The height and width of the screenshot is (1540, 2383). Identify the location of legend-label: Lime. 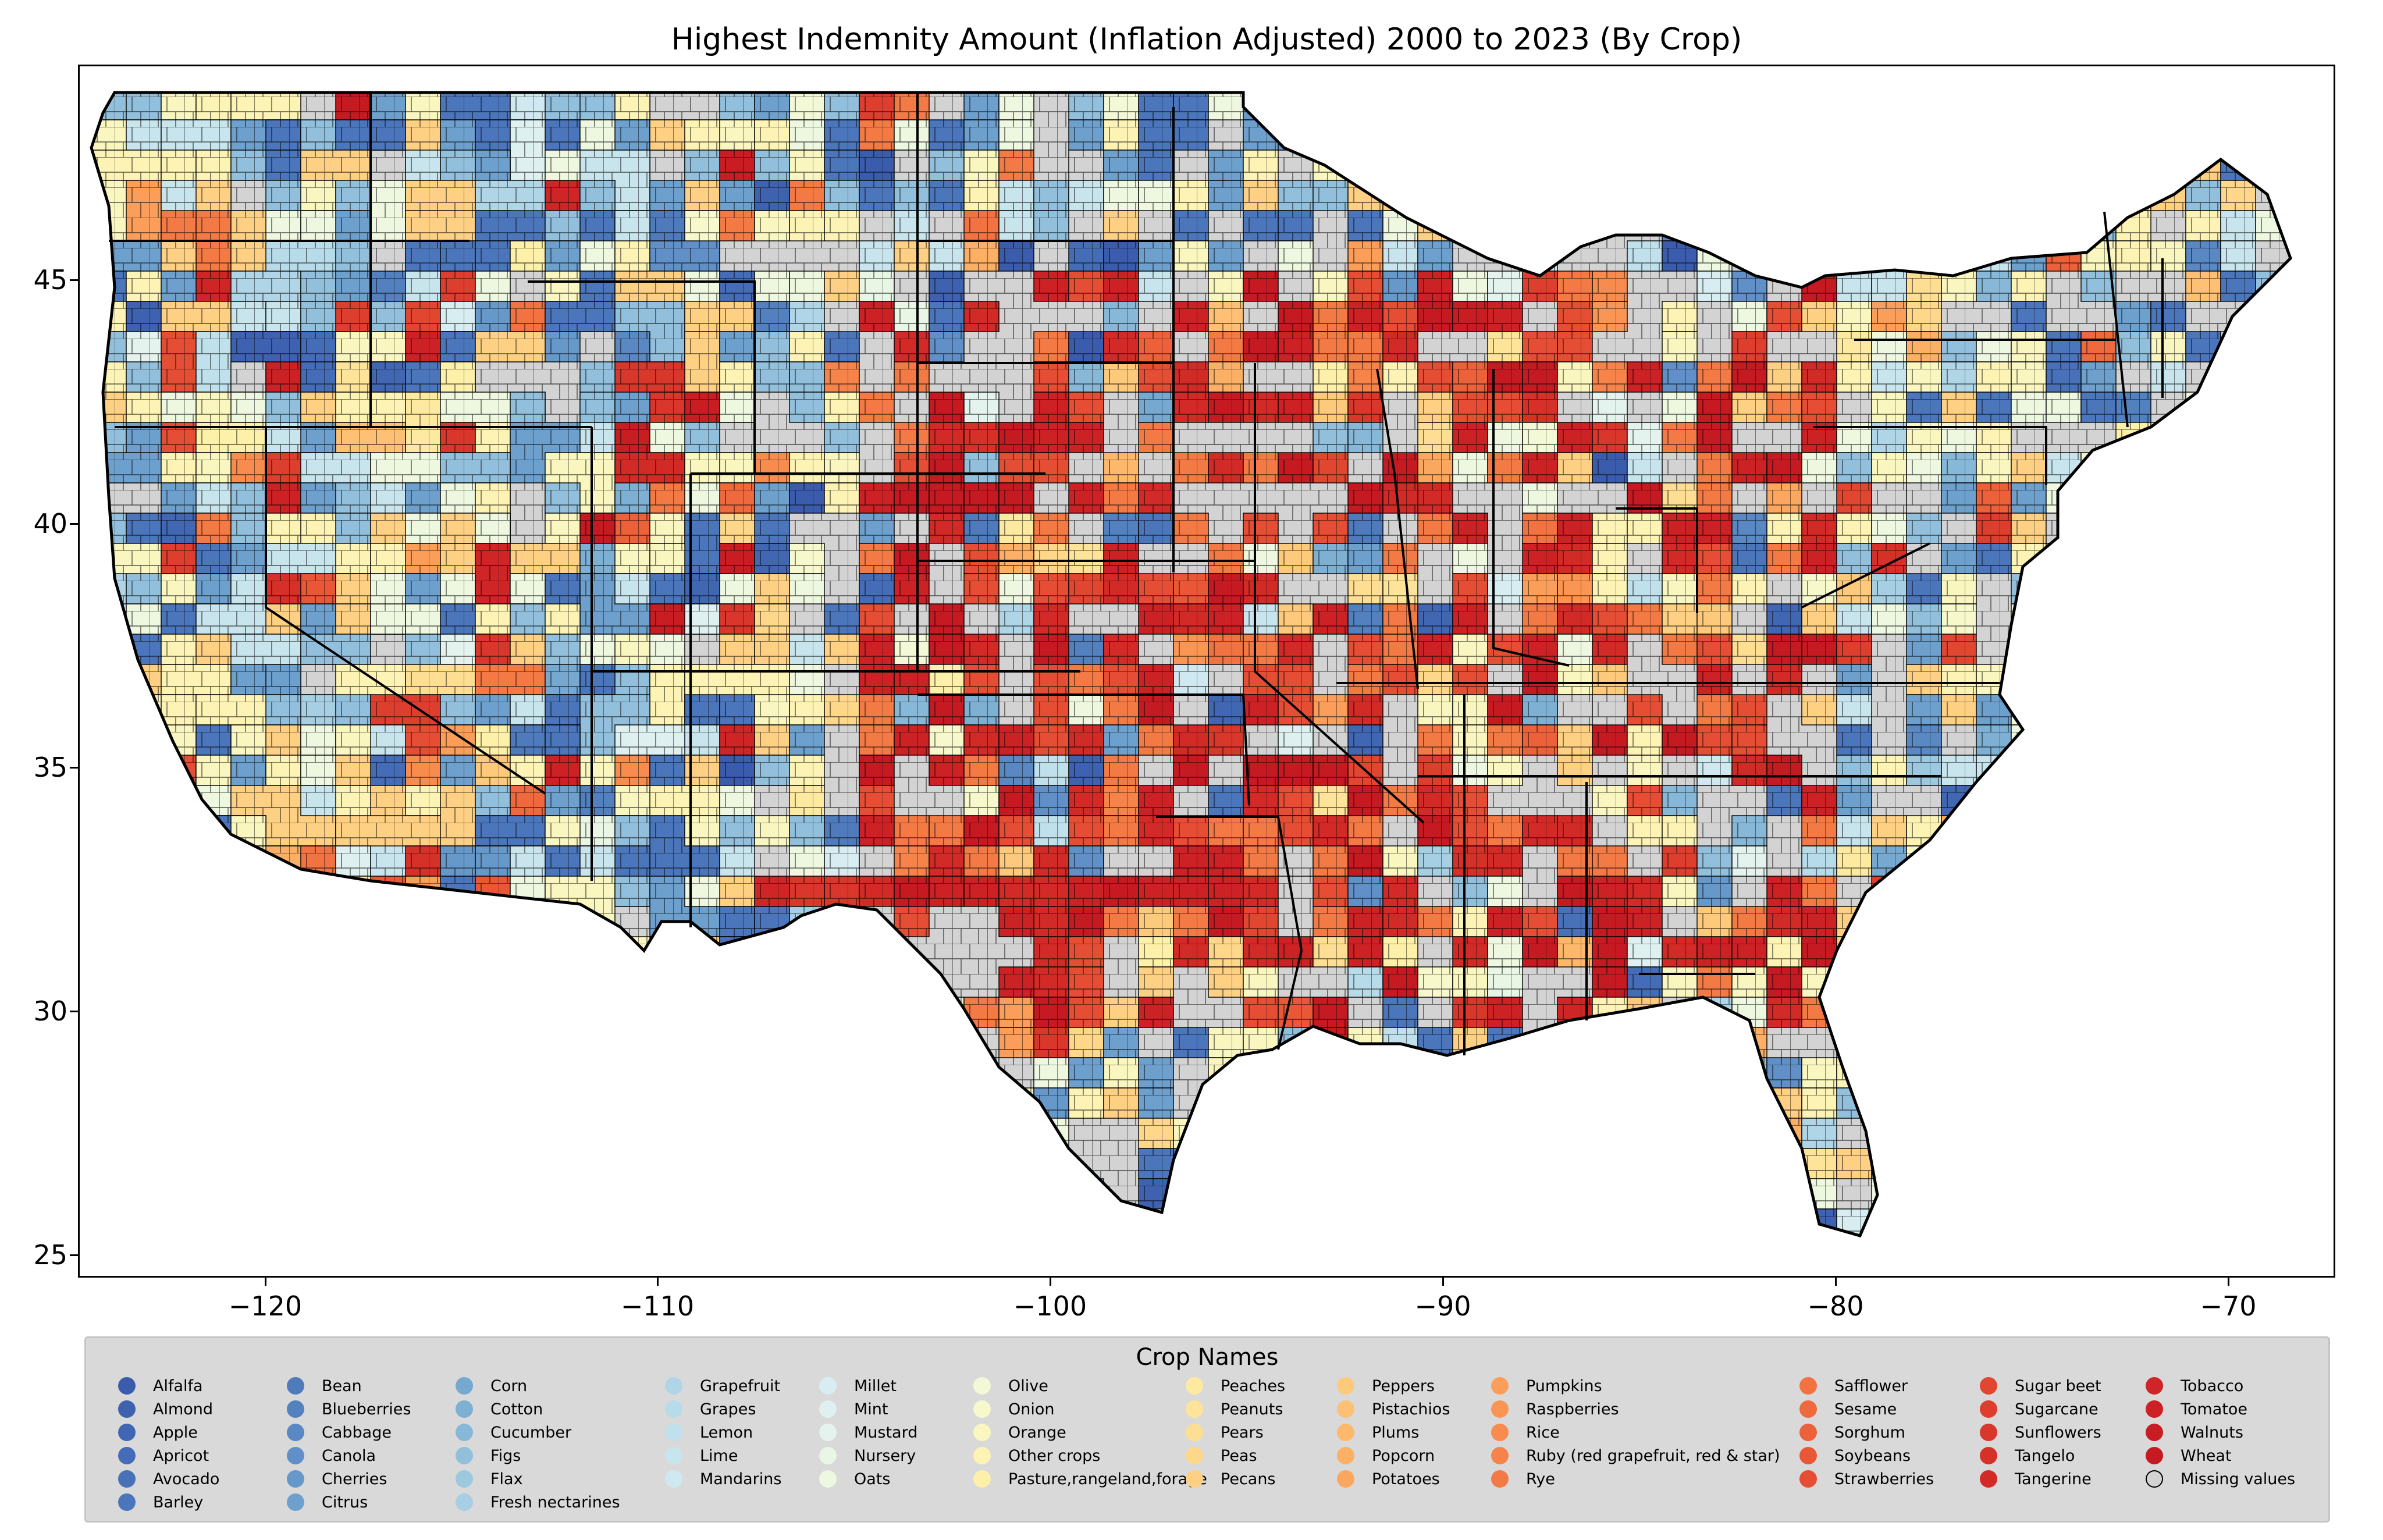
(719, 1455).